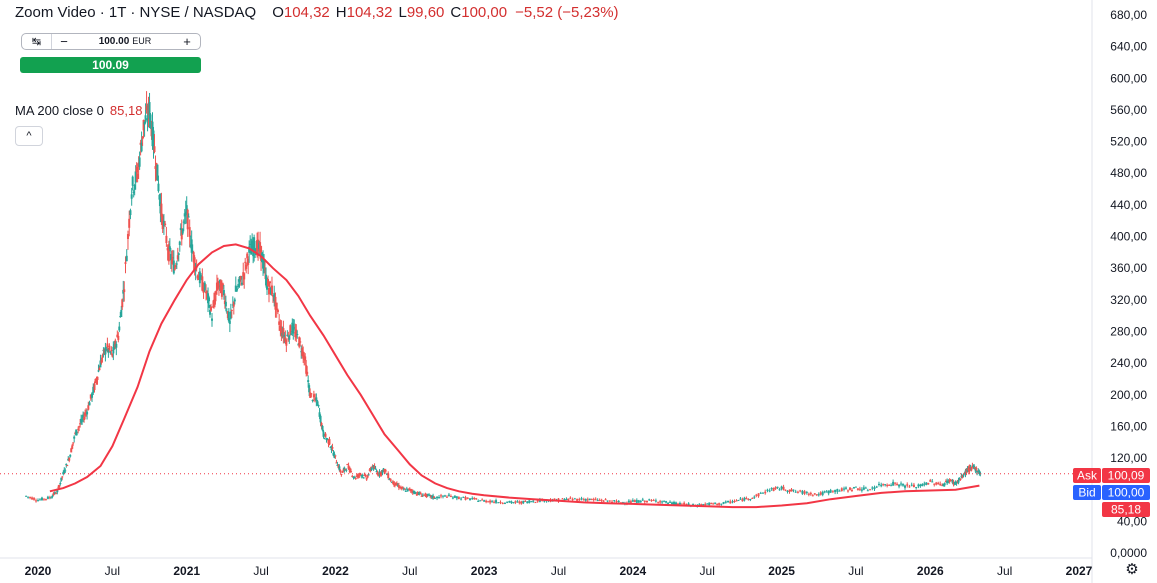  I want to click on close-label: C, so click(456, 12).